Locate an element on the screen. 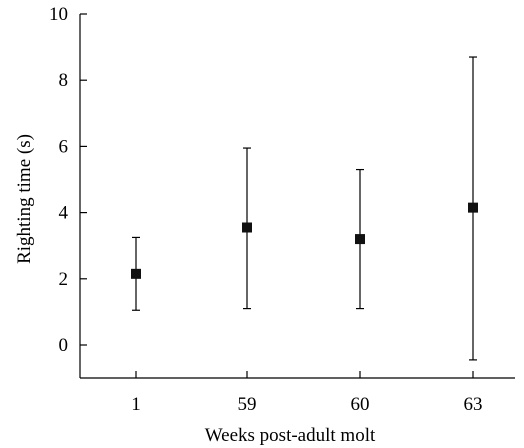 The width and height of the screenshot is (524, 448). y-tick-label: 0 is located at coordinates (64, 345).